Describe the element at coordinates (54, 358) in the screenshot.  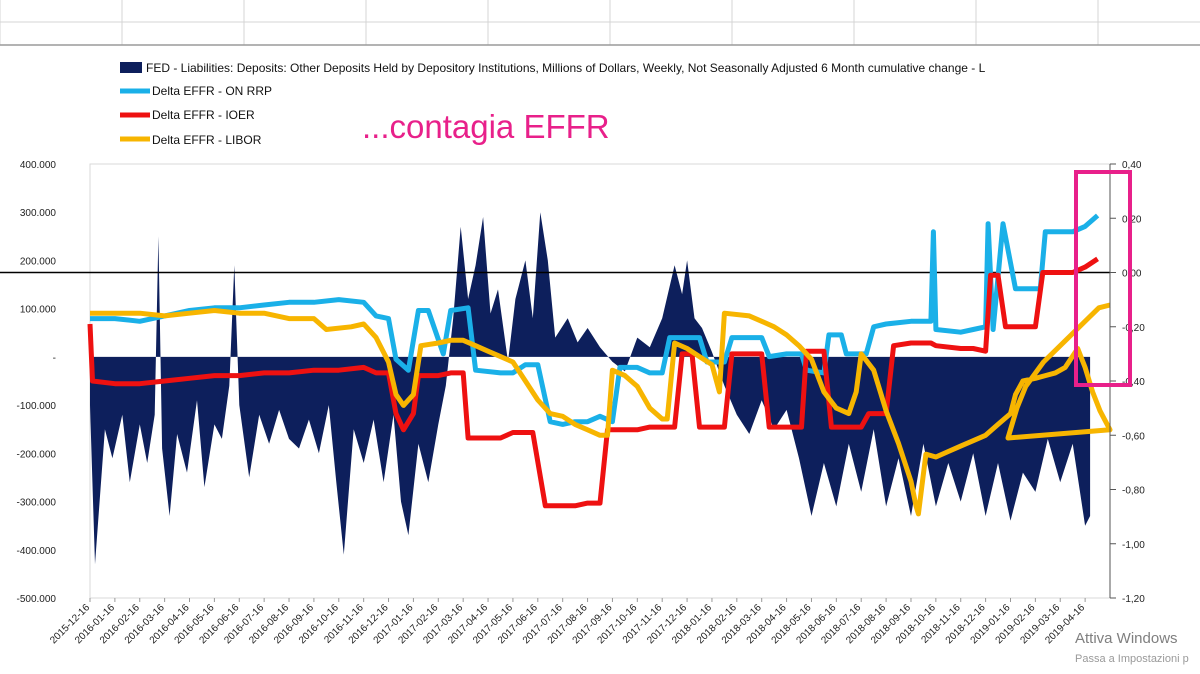
I see `left-tick-label: -` at that location.